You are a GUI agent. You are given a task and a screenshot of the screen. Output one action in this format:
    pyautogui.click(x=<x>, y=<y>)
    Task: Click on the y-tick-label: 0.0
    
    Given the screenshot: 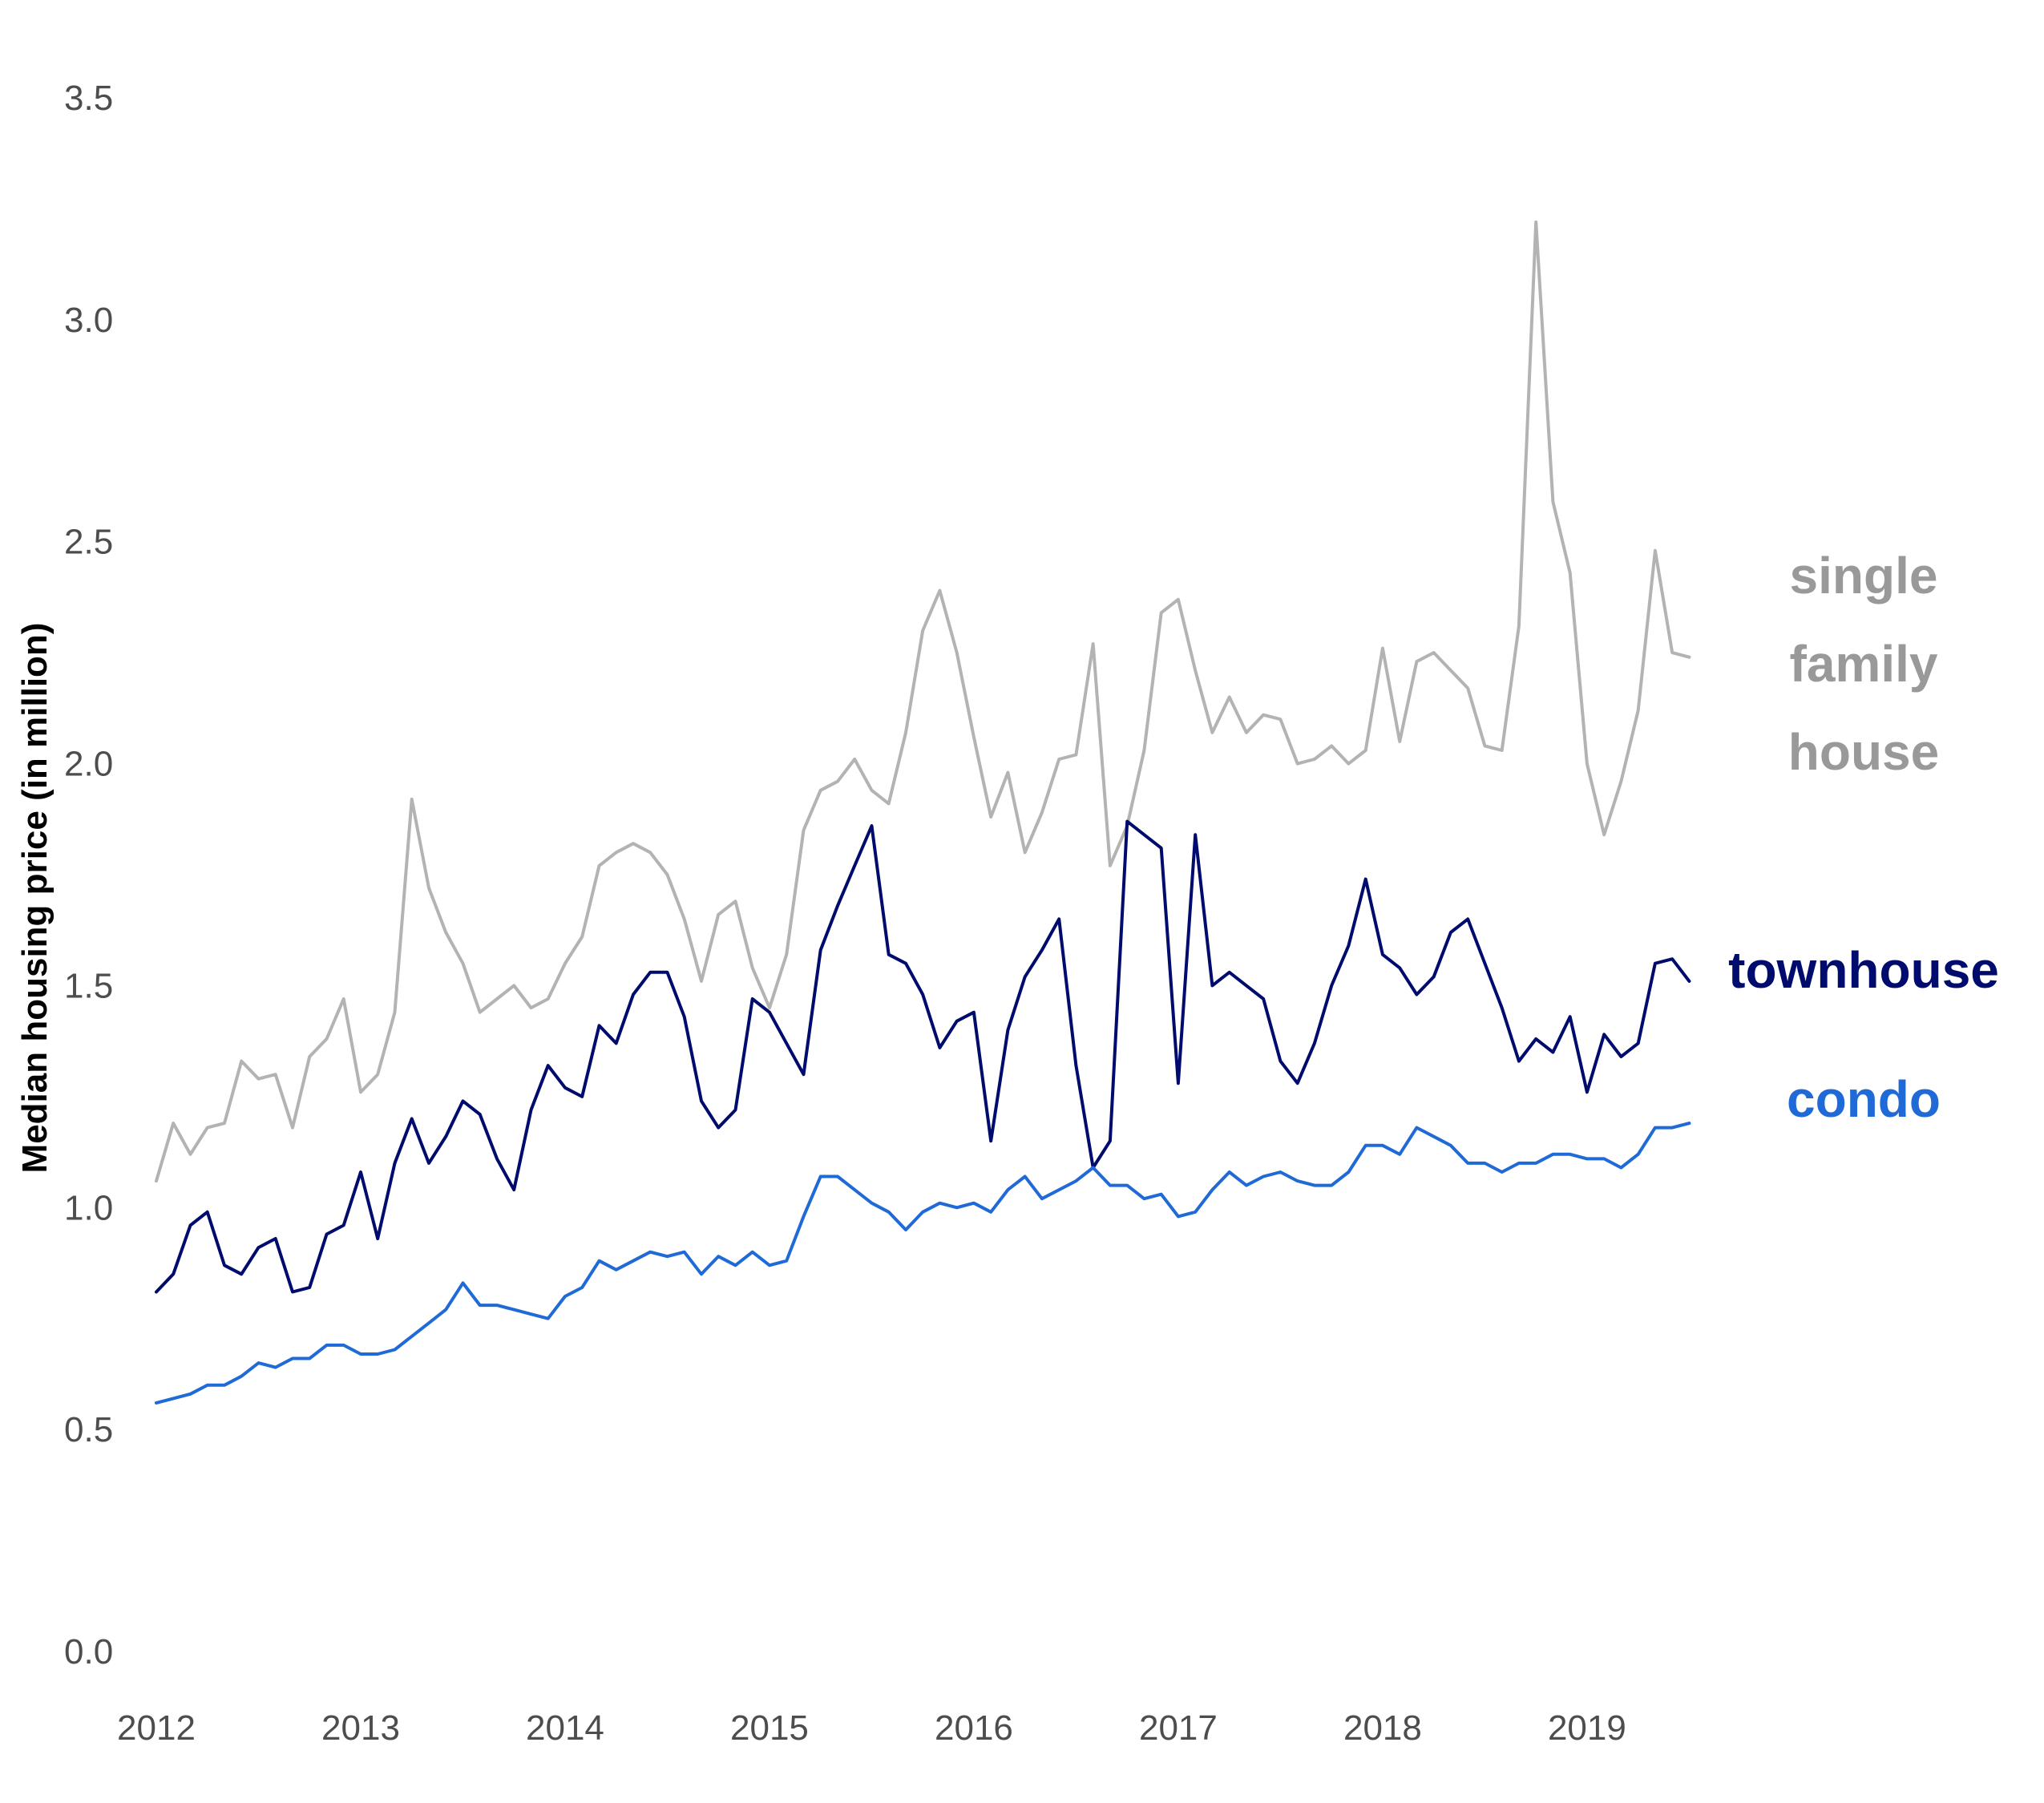 What is the action you would take?
    pyautogui.click(x=88, y=1652)
    